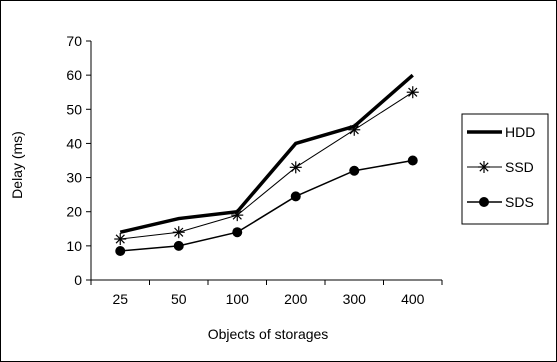  Describe the element at coordinates (296, 299) in the screenshot. I see `x-tick-label: 200` at that location.